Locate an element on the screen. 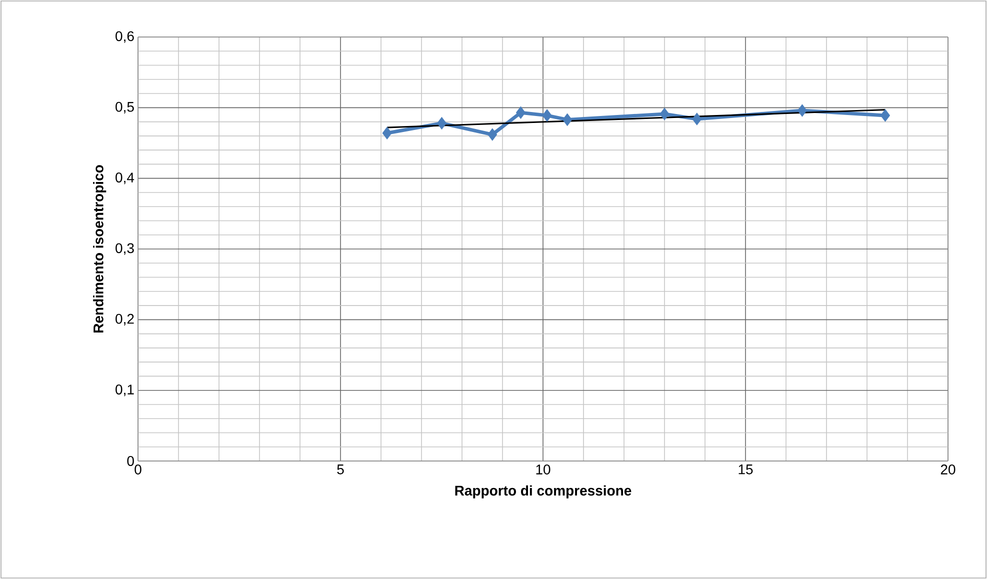 The height and width of the screenshot is (579, 987). x-tick-label: 20 is located at coordinates (948, 469).